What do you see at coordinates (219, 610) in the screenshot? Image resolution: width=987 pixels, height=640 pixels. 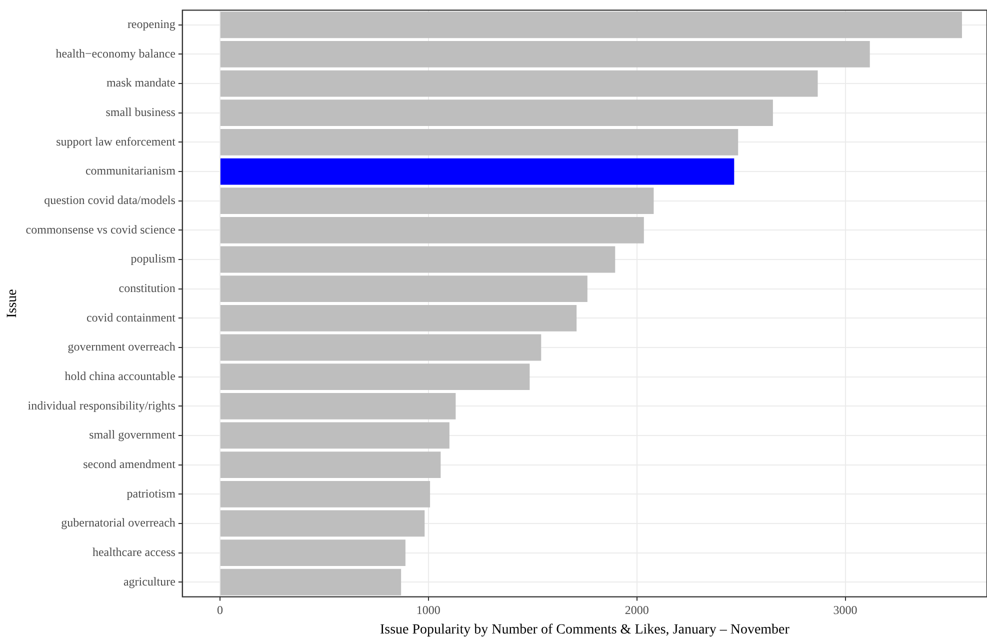 I see `x-tick-label: 0` at bounding box center [219, 610].